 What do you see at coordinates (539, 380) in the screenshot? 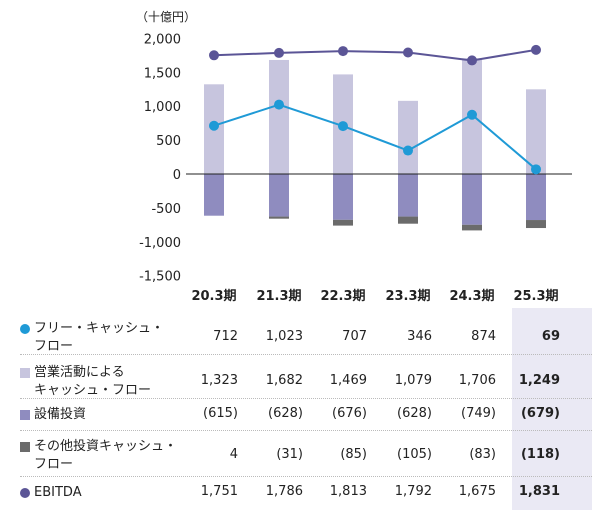
I see `table-cell: 1,249` at bounding box center [539, 380].